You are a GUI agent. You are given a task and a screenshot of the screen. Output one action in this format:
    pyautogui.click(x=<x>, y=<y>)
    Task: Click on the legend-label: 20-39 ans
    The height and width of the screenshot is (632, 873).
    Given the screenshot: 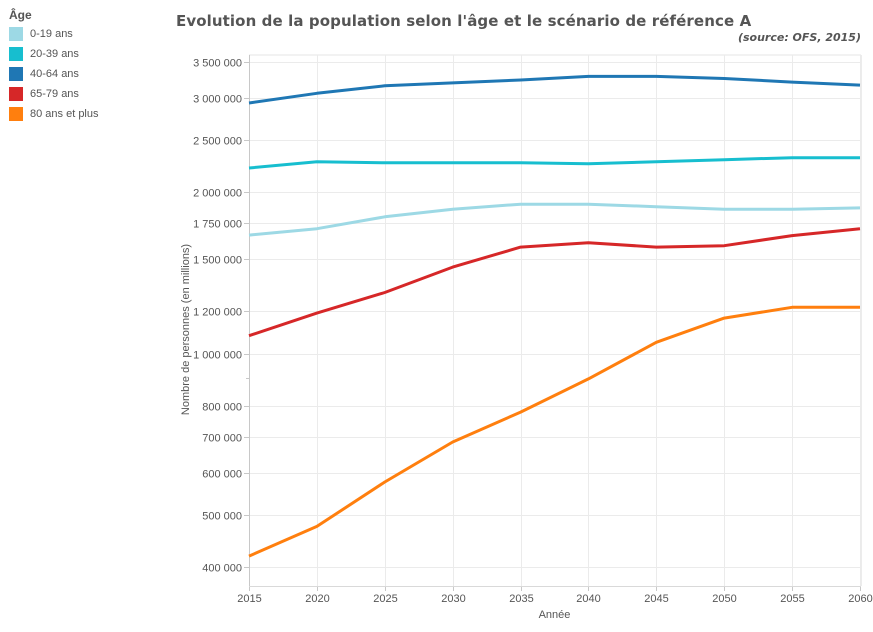 What is the action you would take?
    pyautogui.click(x=54, y=54)
    